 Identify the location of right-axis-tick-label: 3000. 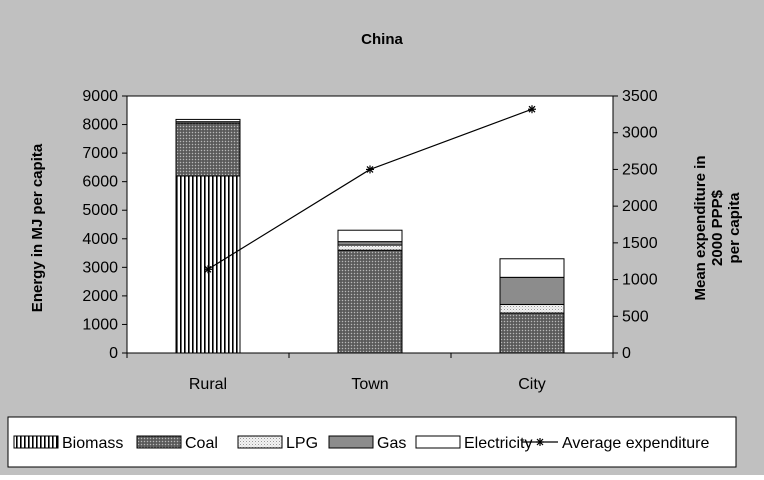
(640, 133).